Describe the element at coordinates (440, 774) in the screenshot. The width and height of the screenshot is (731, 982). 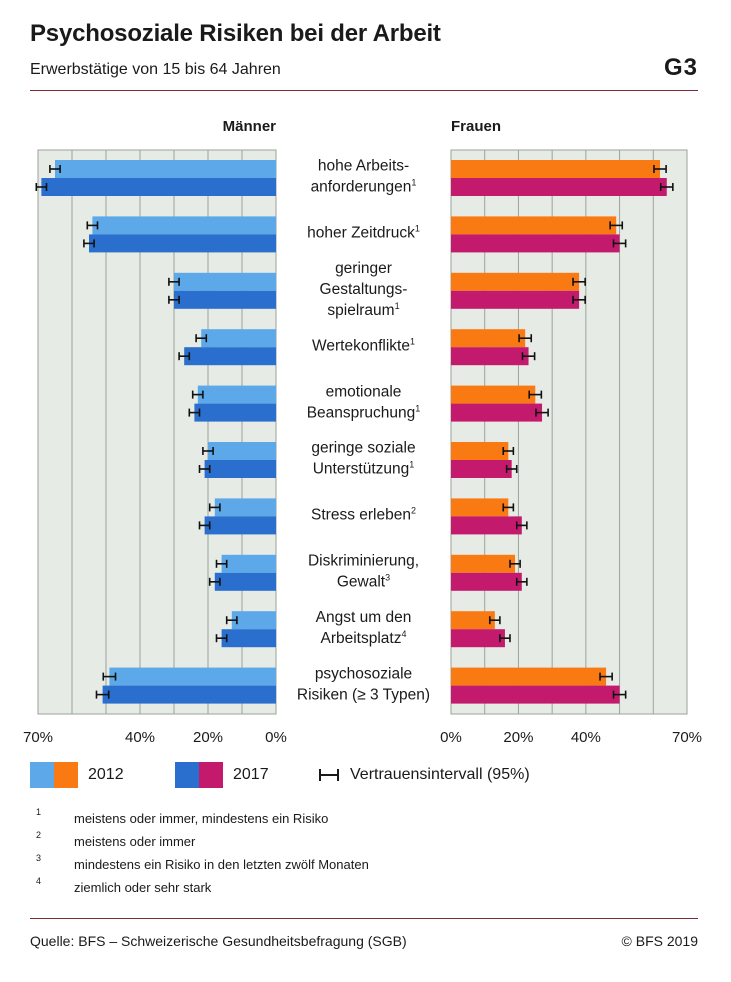
I see `legend-label-ci: Vertrauensintervall (95%)` at that location.